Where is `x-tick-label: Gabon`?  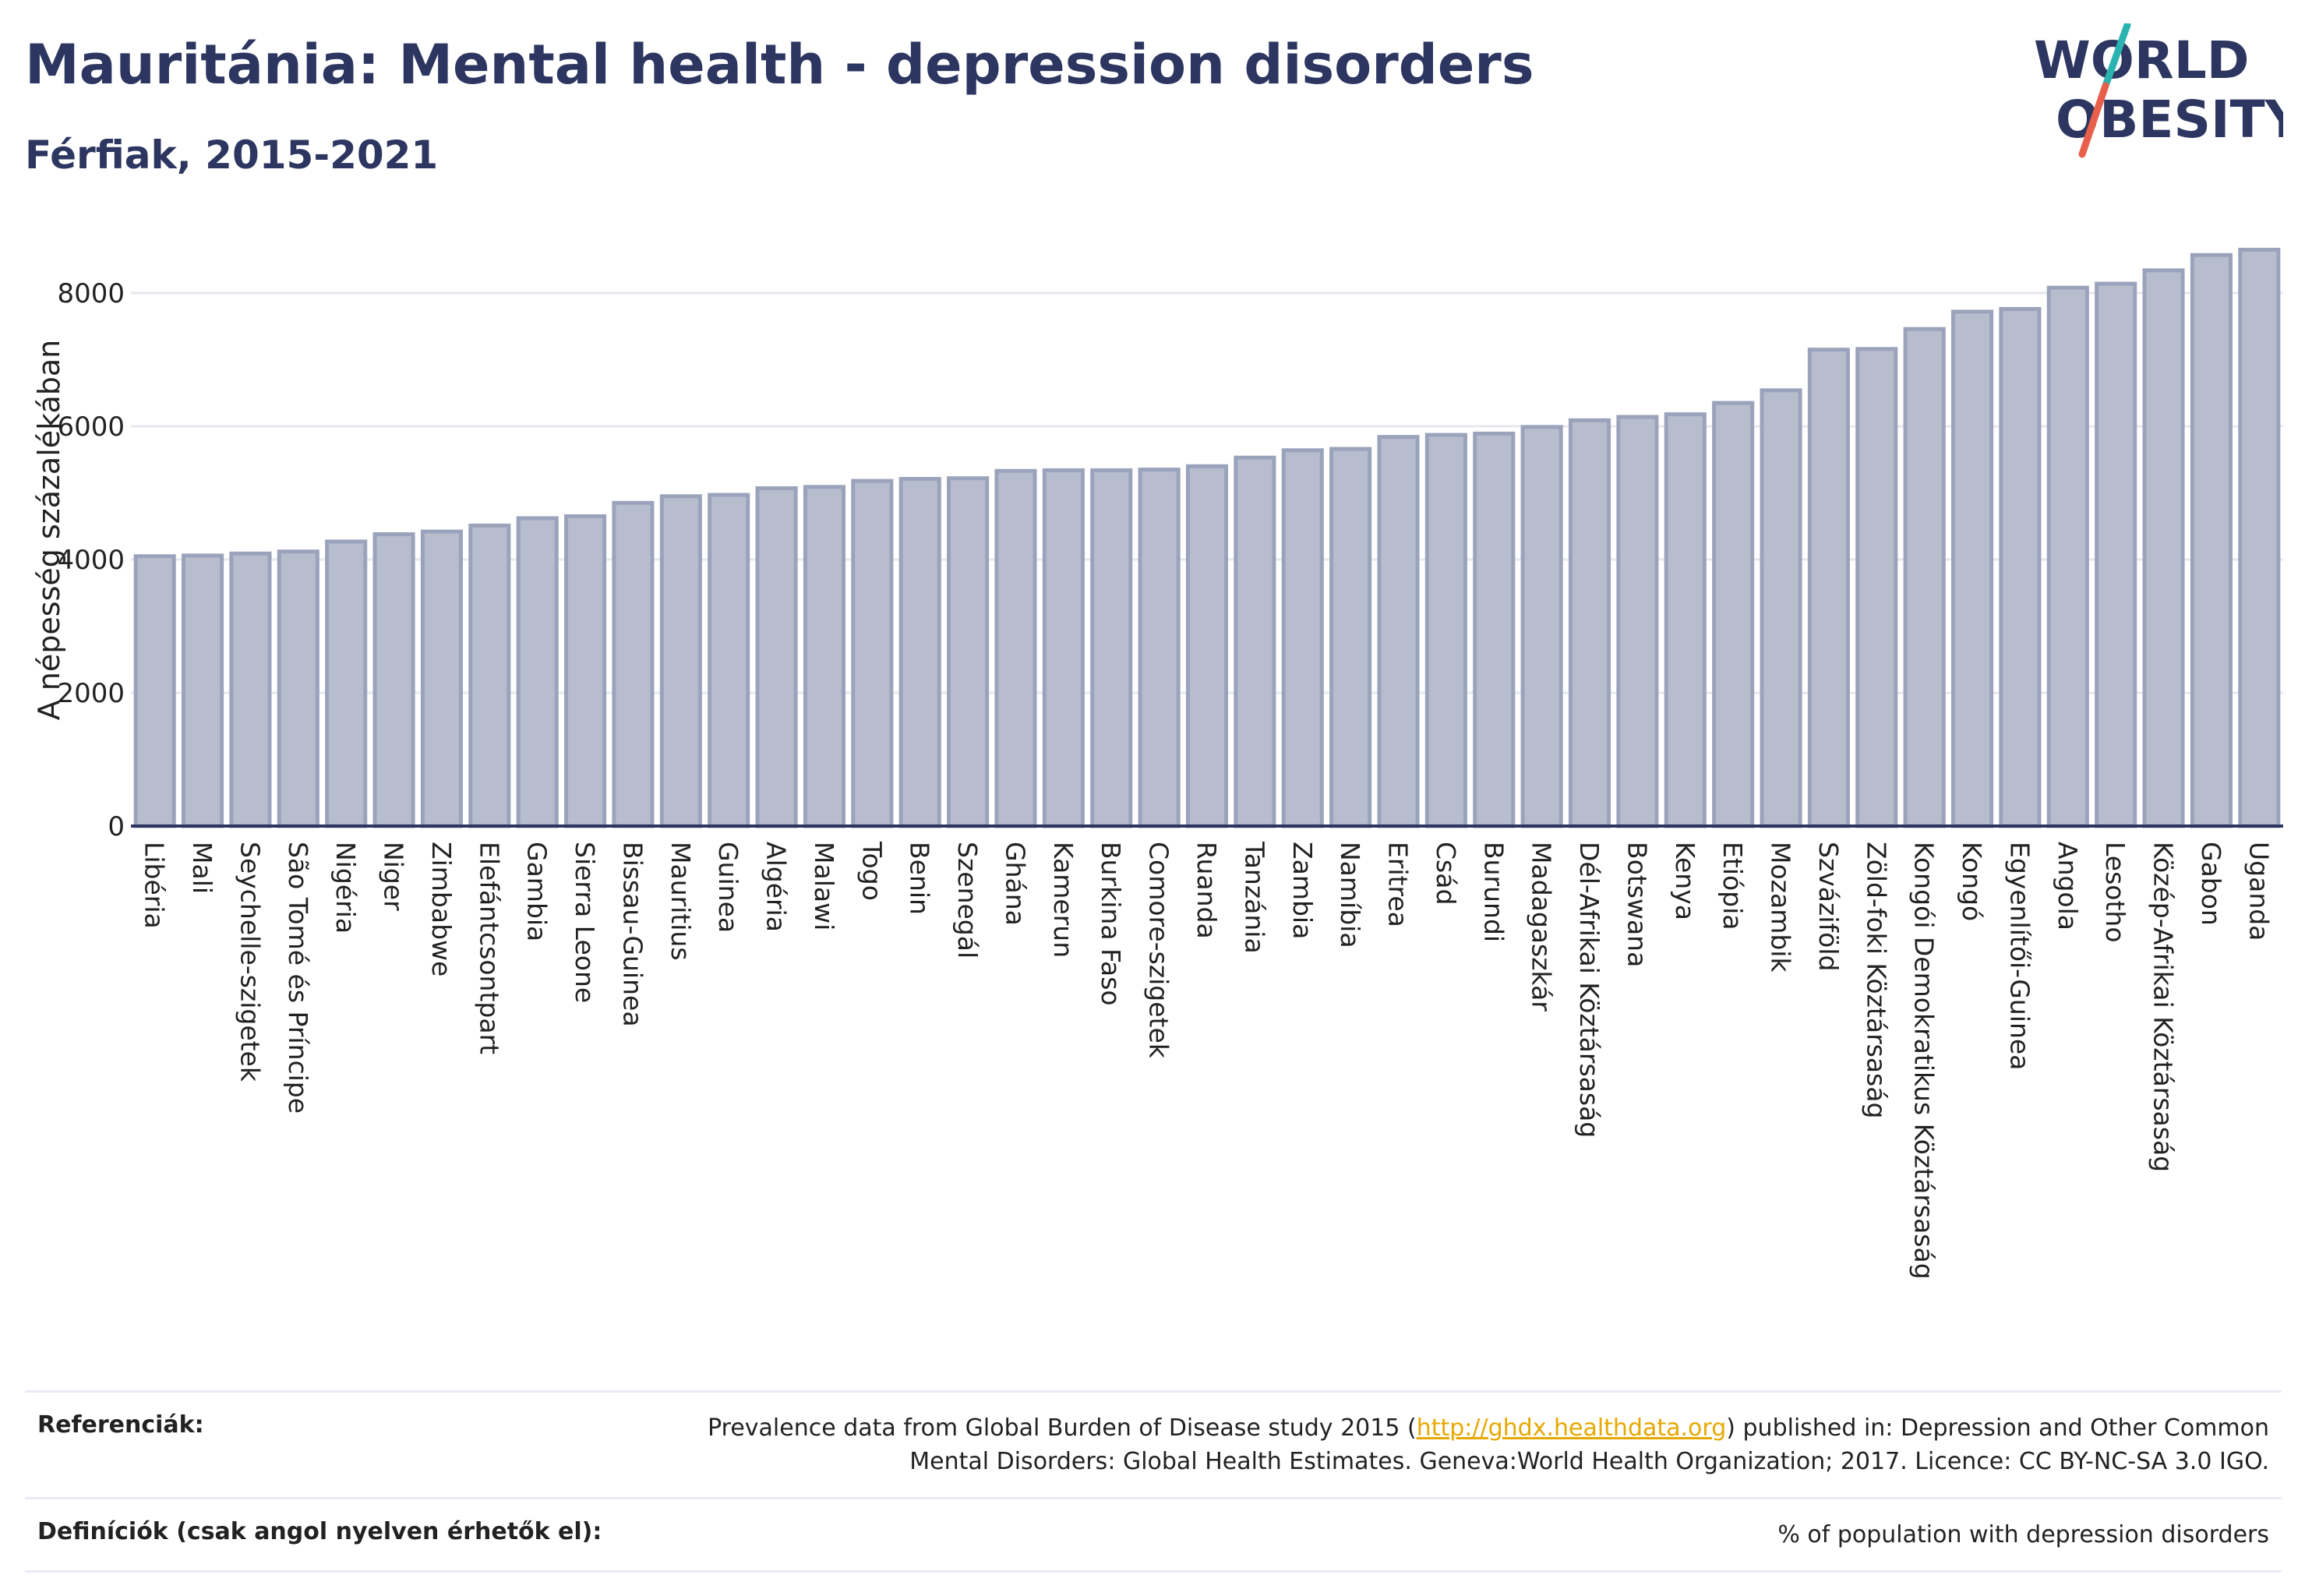 x-tick-label: Gabon is located at coordinates (2211, 884).